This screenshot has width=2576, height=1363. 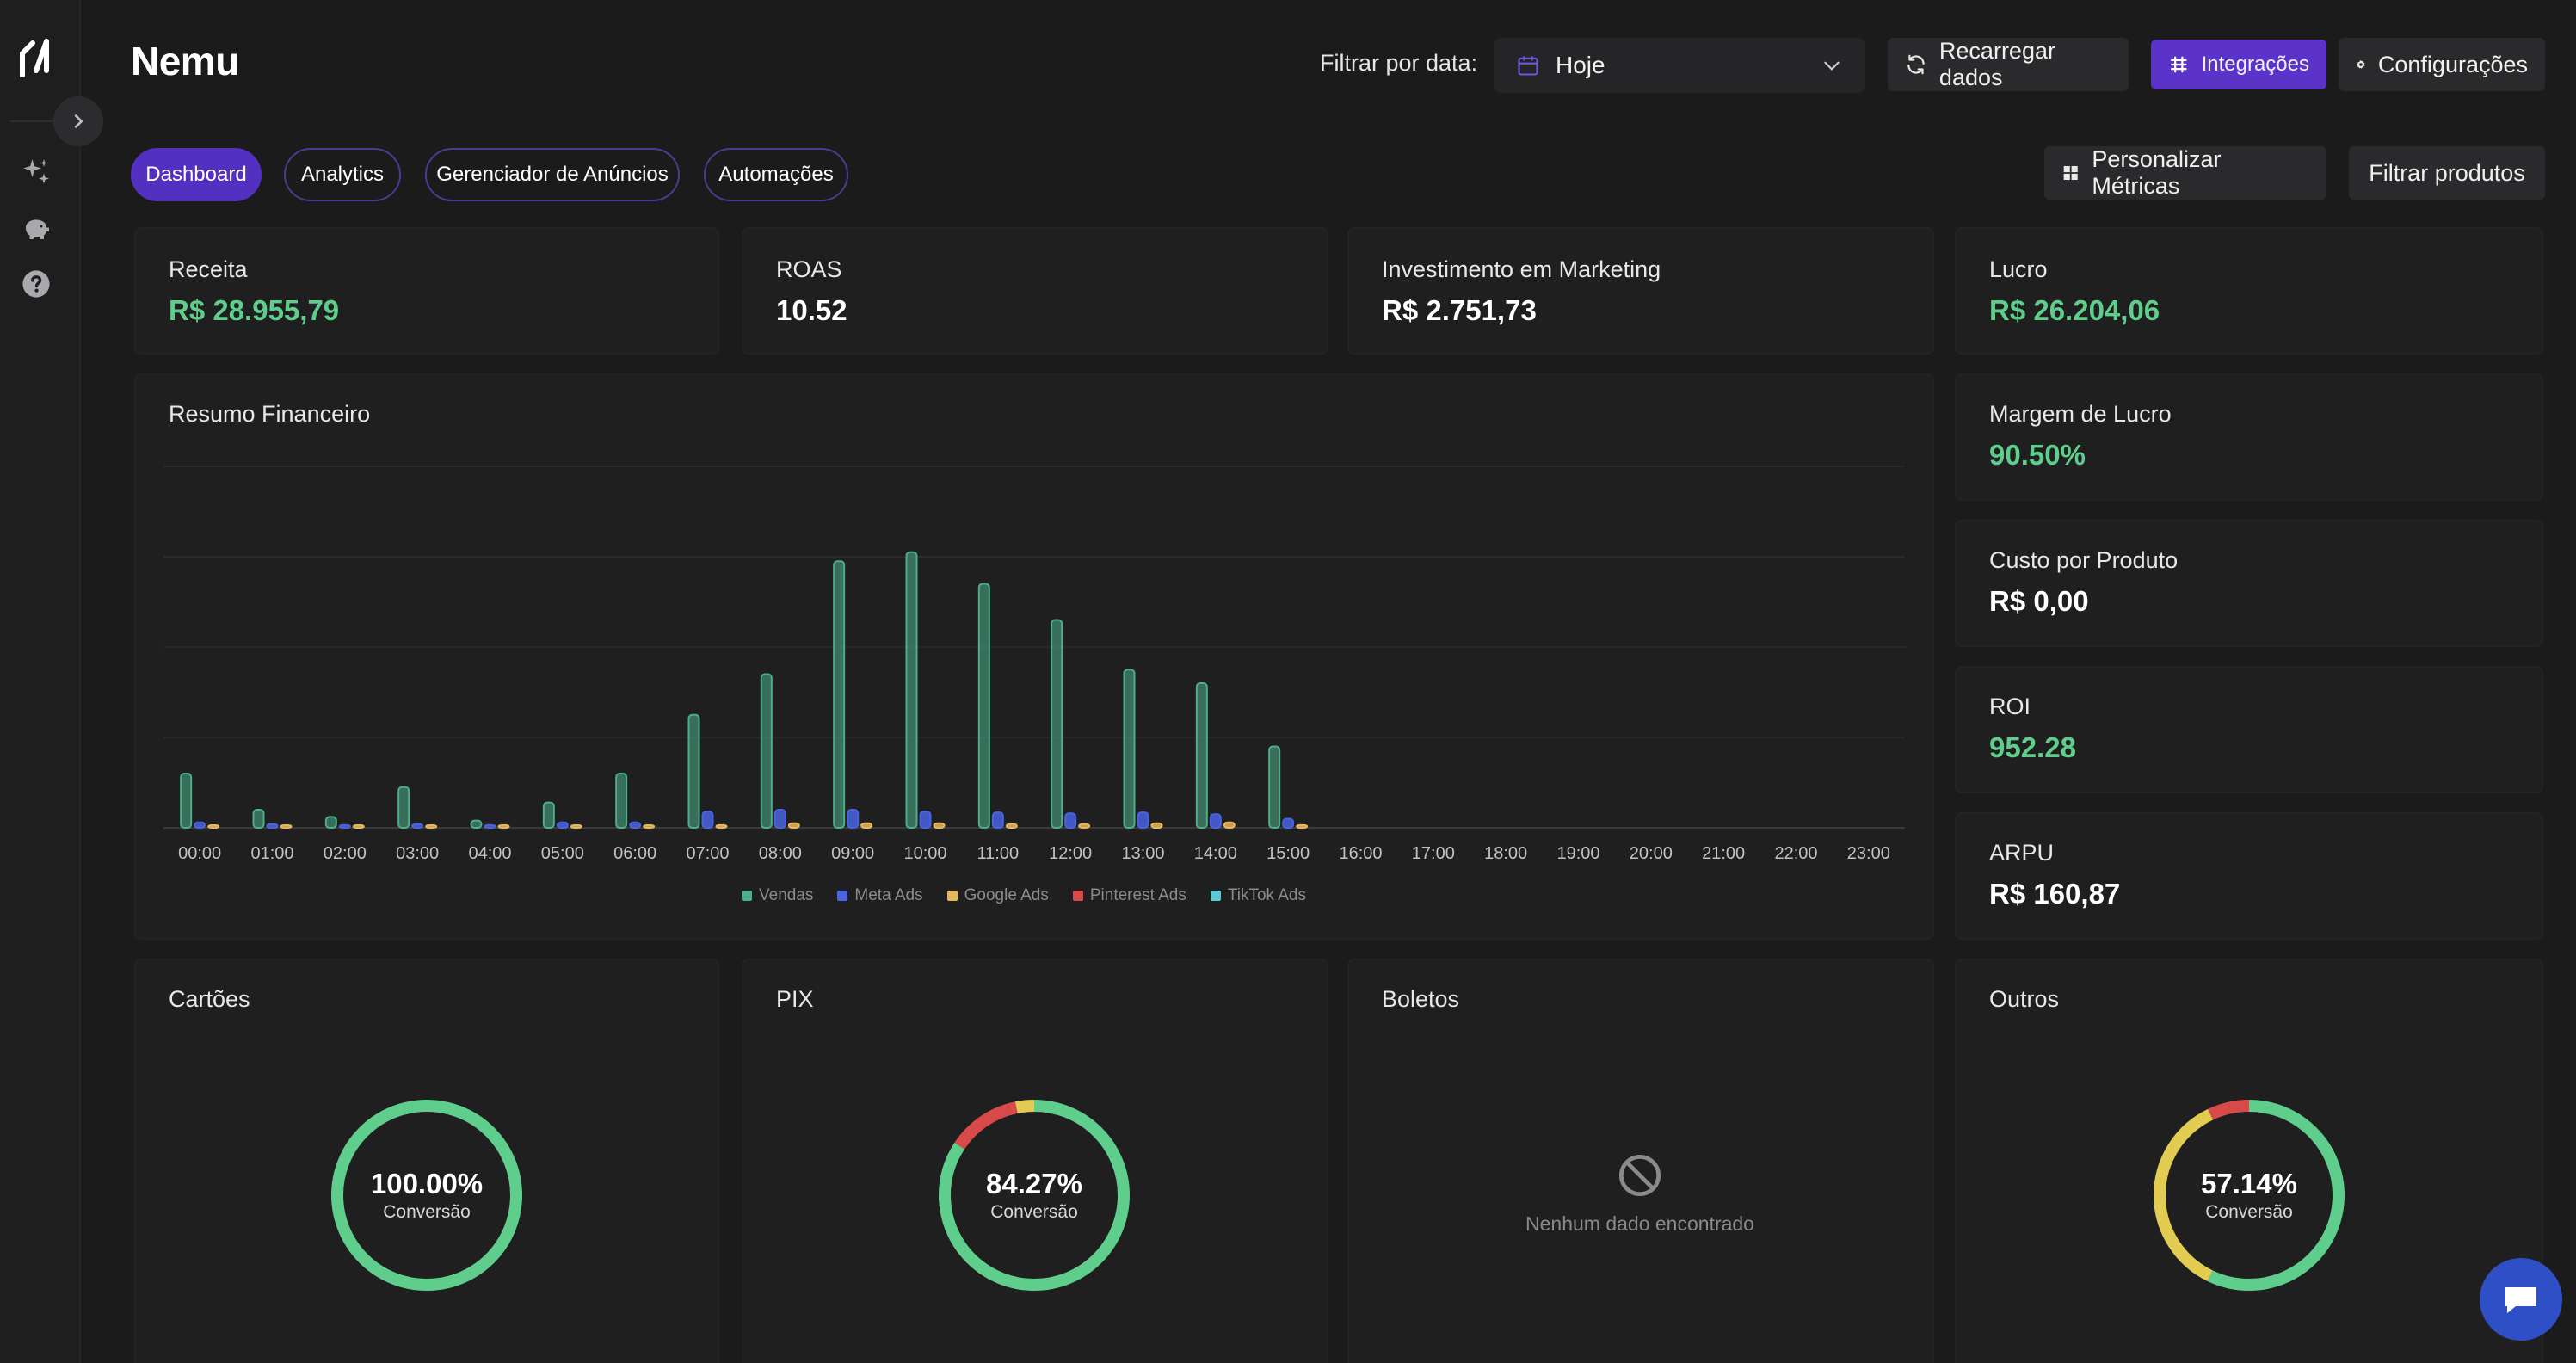 What do you see at coordinates (40, 681) in the screenshot?
I see `sidebar` at bounding box center [40, 681].